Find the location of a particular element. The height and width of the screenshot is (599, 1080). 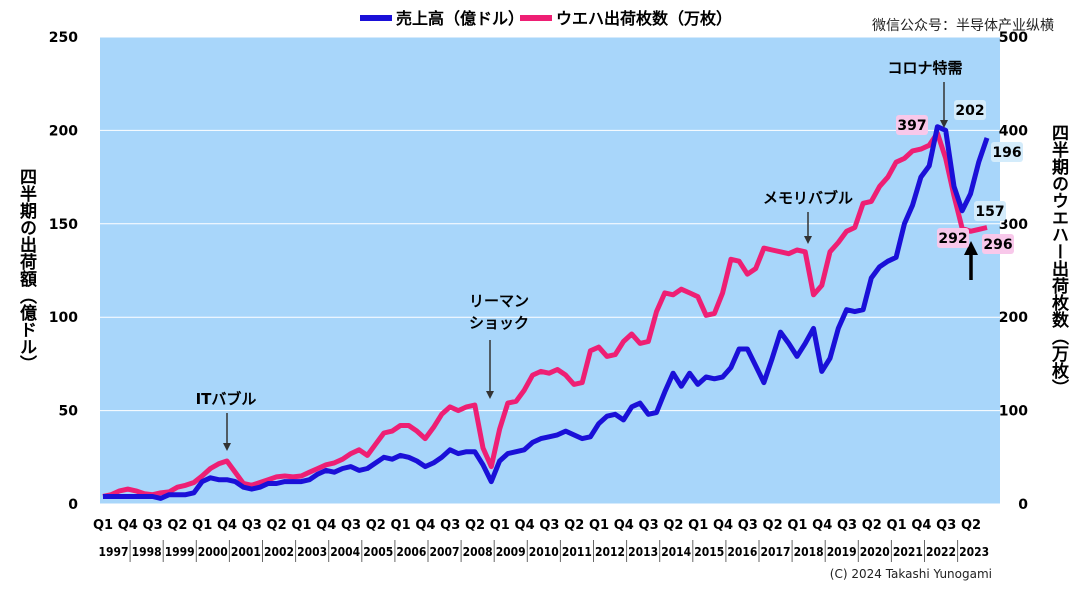

y-tick-left: 250 is located at coordinates (63, 38).